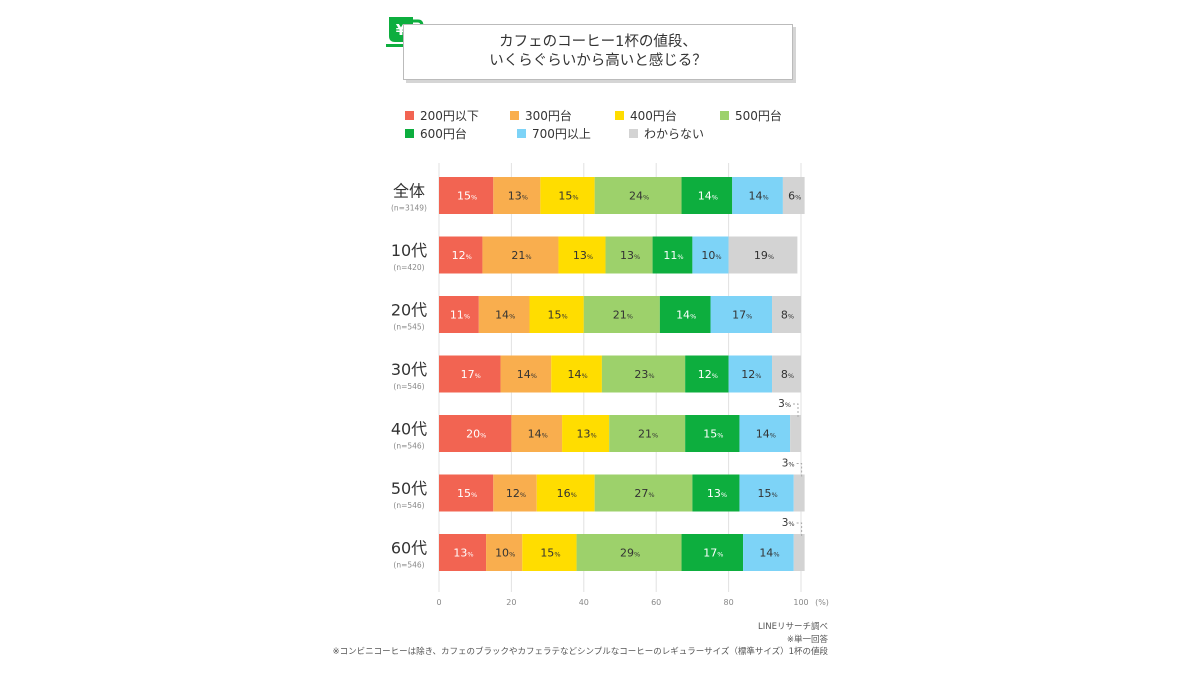 This screenshot has width=1200, height=675. I want to click on category-label: 20代, so click(409, 310).